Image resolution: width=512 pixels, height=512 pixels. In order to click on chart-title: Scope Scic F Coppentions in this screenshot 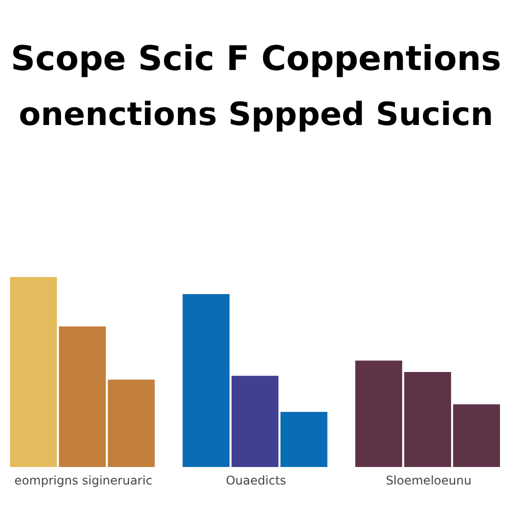, I will do `click(256, 59)`.